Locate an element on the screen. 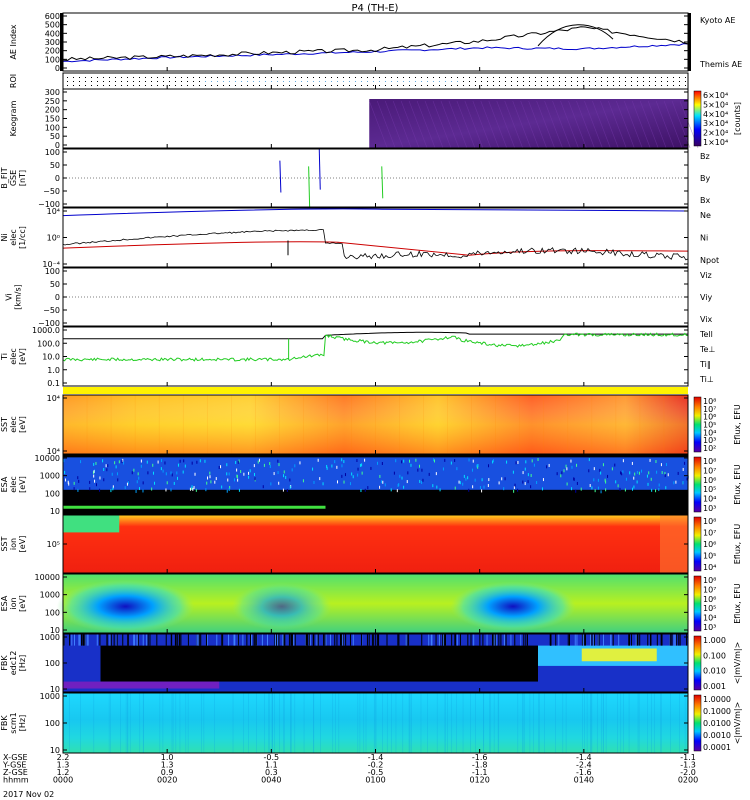 The width and height of the screenshot is (750, 800). ae-ytick-label: 600 is located at coordinates (52, 16).